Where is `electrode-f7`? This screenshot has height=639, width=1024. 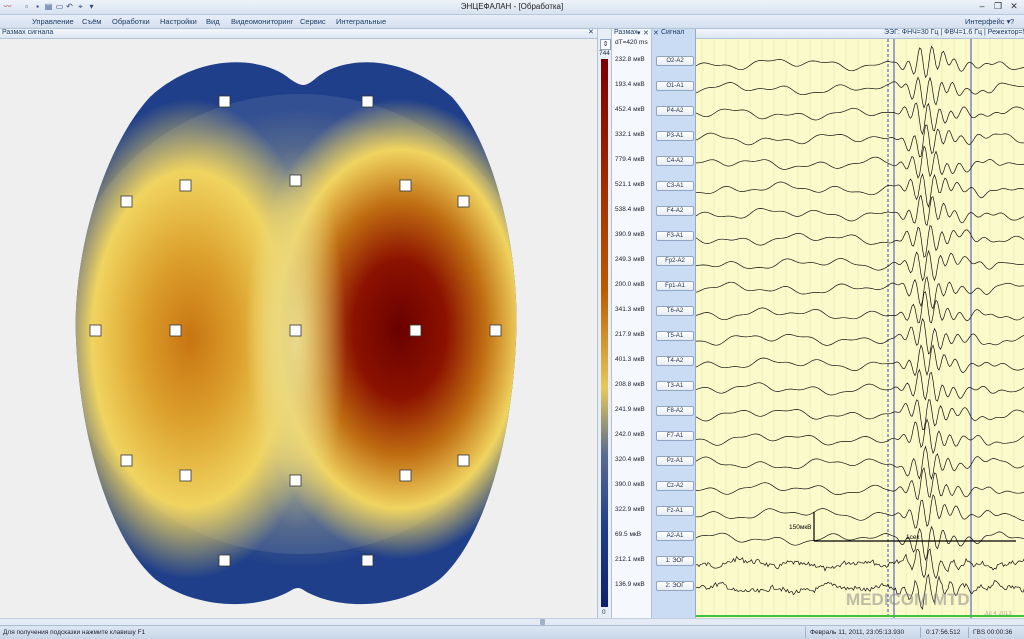 electrode-f7 is located at coordinates (126, 201).